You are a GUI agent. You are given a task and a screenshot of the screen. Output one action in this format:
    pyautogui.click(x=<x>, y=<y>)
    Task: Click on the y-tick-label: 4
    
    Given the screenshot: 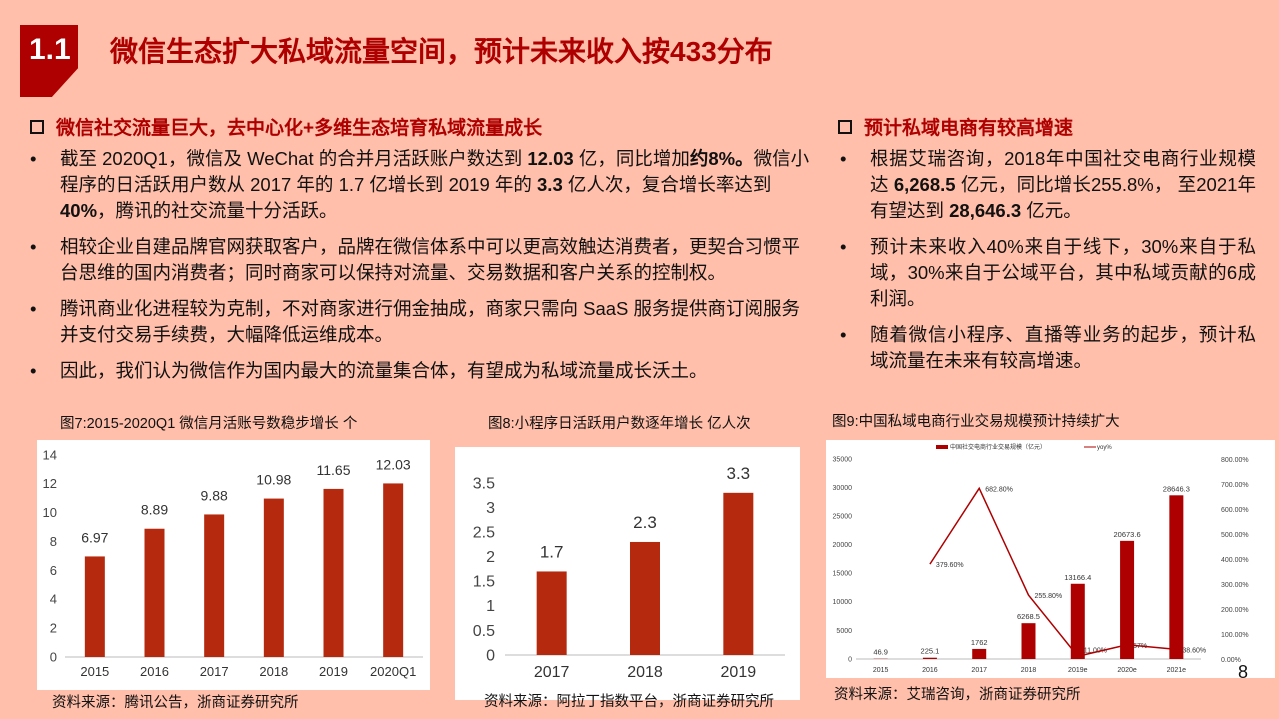 What is the action you would take?
    pyautogui.click(x=53, y=599)
    